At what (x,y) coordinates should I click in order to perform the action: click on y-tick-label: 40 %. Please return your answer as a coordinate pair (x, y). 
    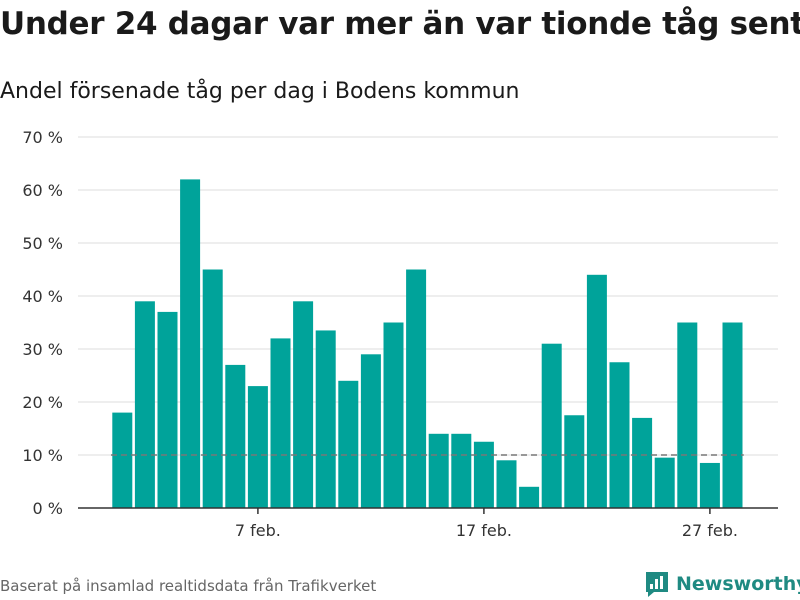
    Looking at the image, I should click on (42, 296).